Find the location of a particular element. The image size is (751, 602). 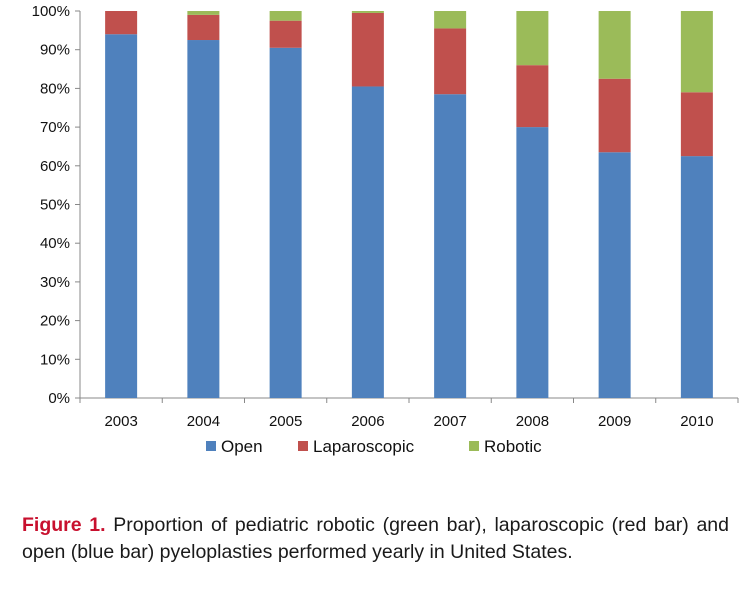

bar-laparoscopic-2006 is located at coordinates (367, 49).